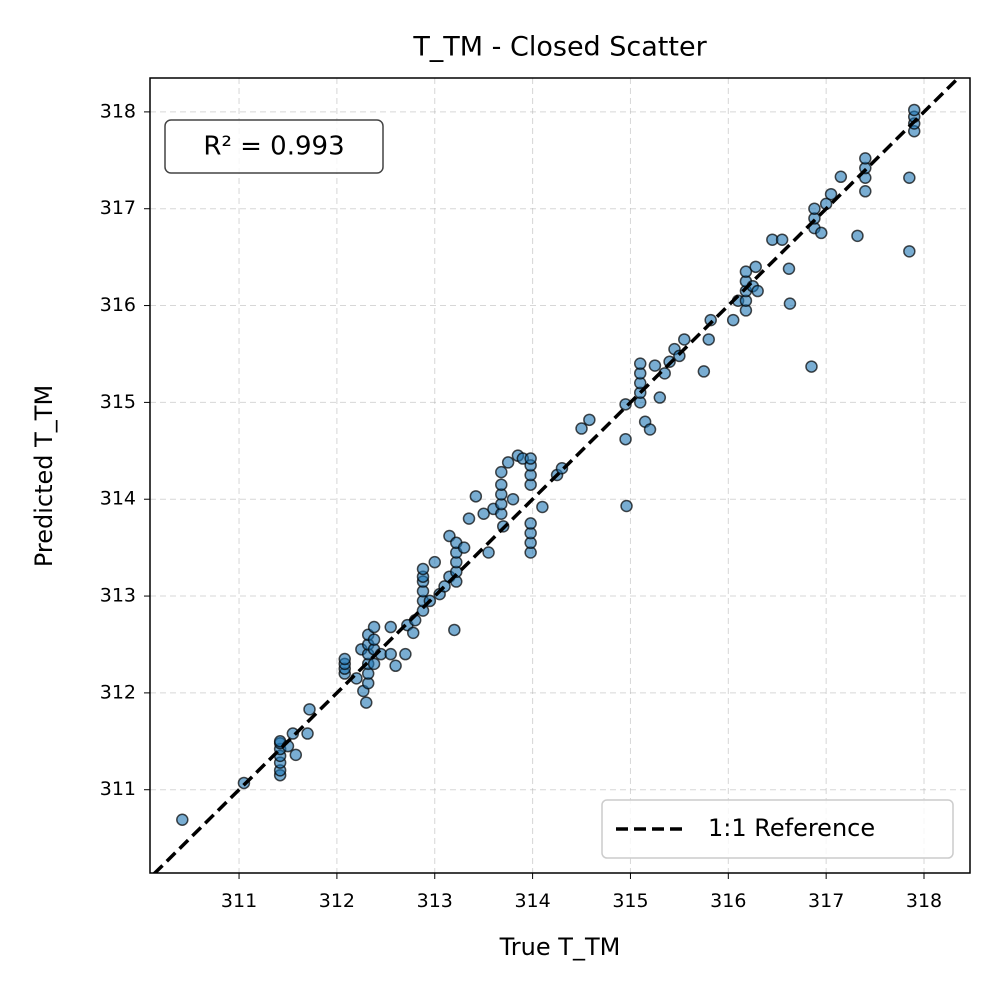 This screenshot has width=1000, height=1004. Describe the element at coordinates (559, 47) in the screenshot. I see `chart-title: T_TM - Closed Scatter` at that location.